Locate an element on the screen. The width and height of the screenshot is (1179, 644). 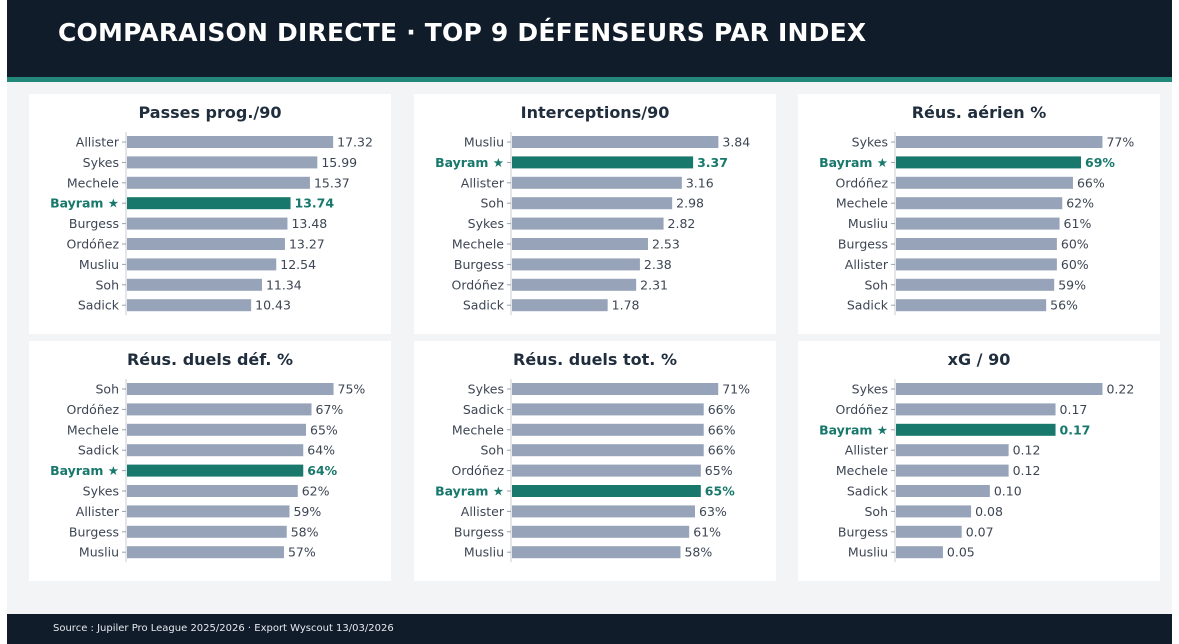
value-label: 0.10 is located at coordinates (1008, 491).